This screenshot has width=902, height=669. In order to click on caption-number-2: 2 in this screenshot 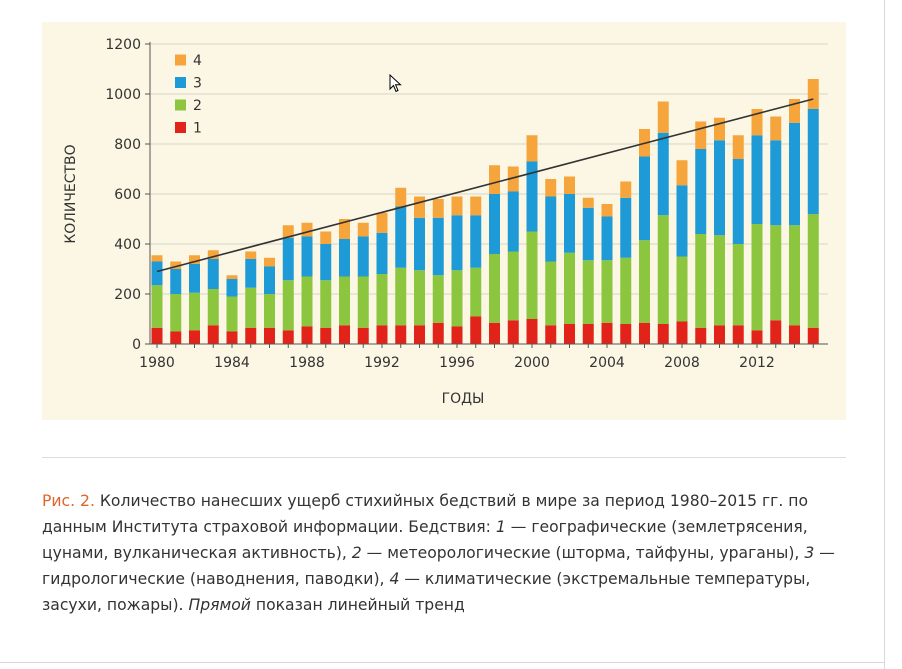, I will do `click(356, 553)`.